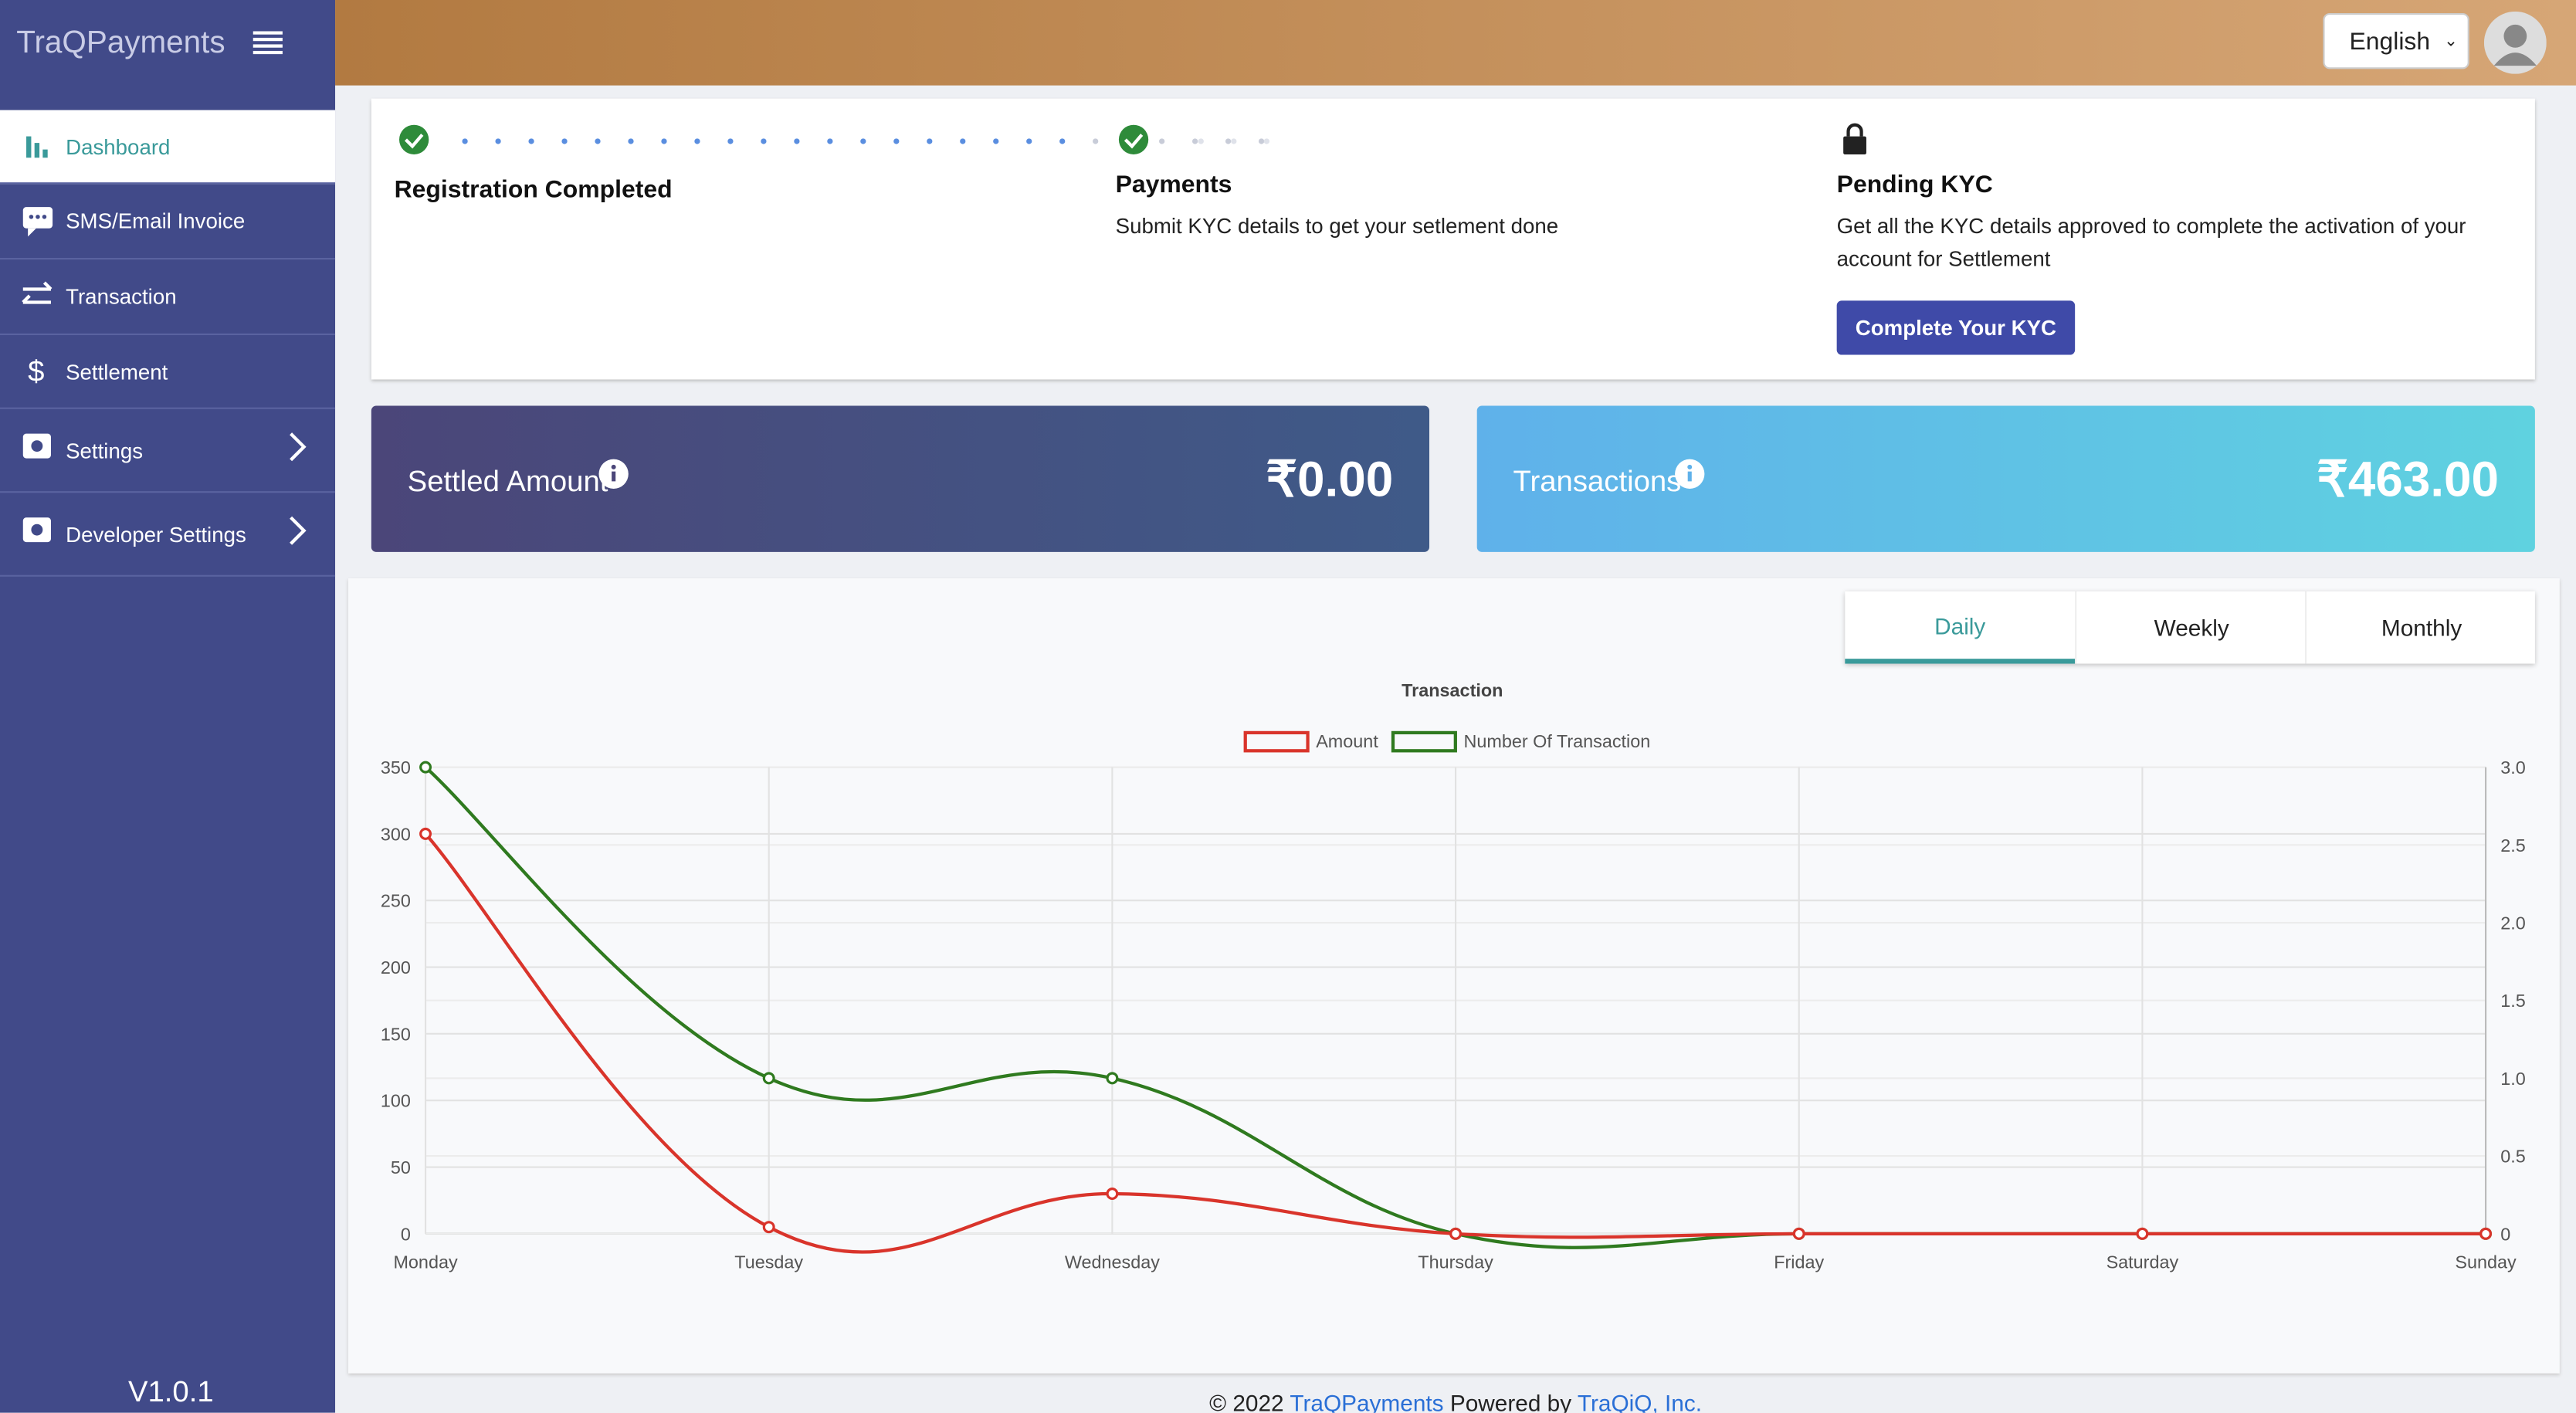 The height and width of the screenshot is (1413, 2576). I want to click on nav-label: Developer Settings, so click(156, 534).